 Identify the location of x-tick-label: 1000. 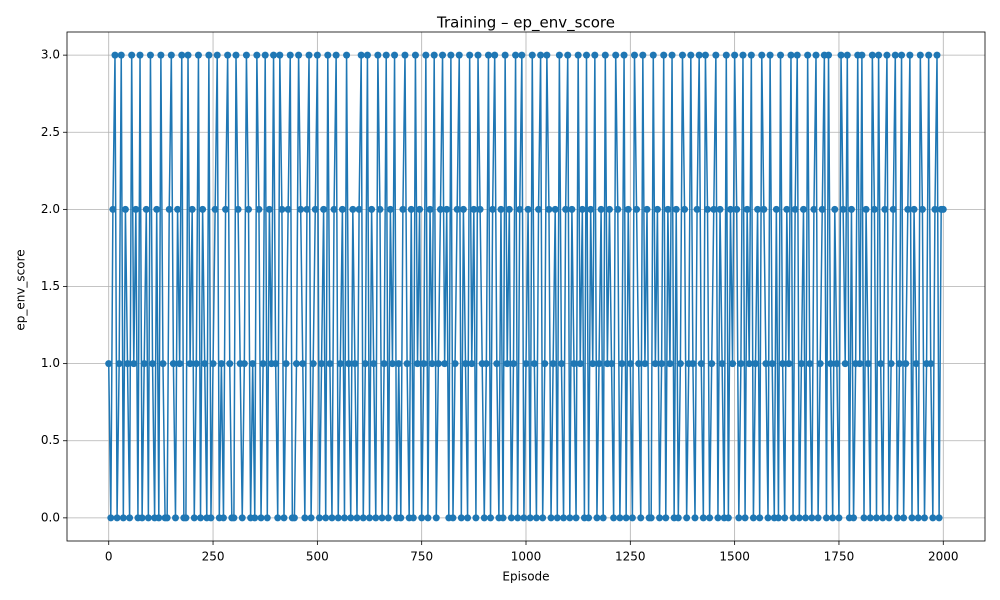
(526, 557).